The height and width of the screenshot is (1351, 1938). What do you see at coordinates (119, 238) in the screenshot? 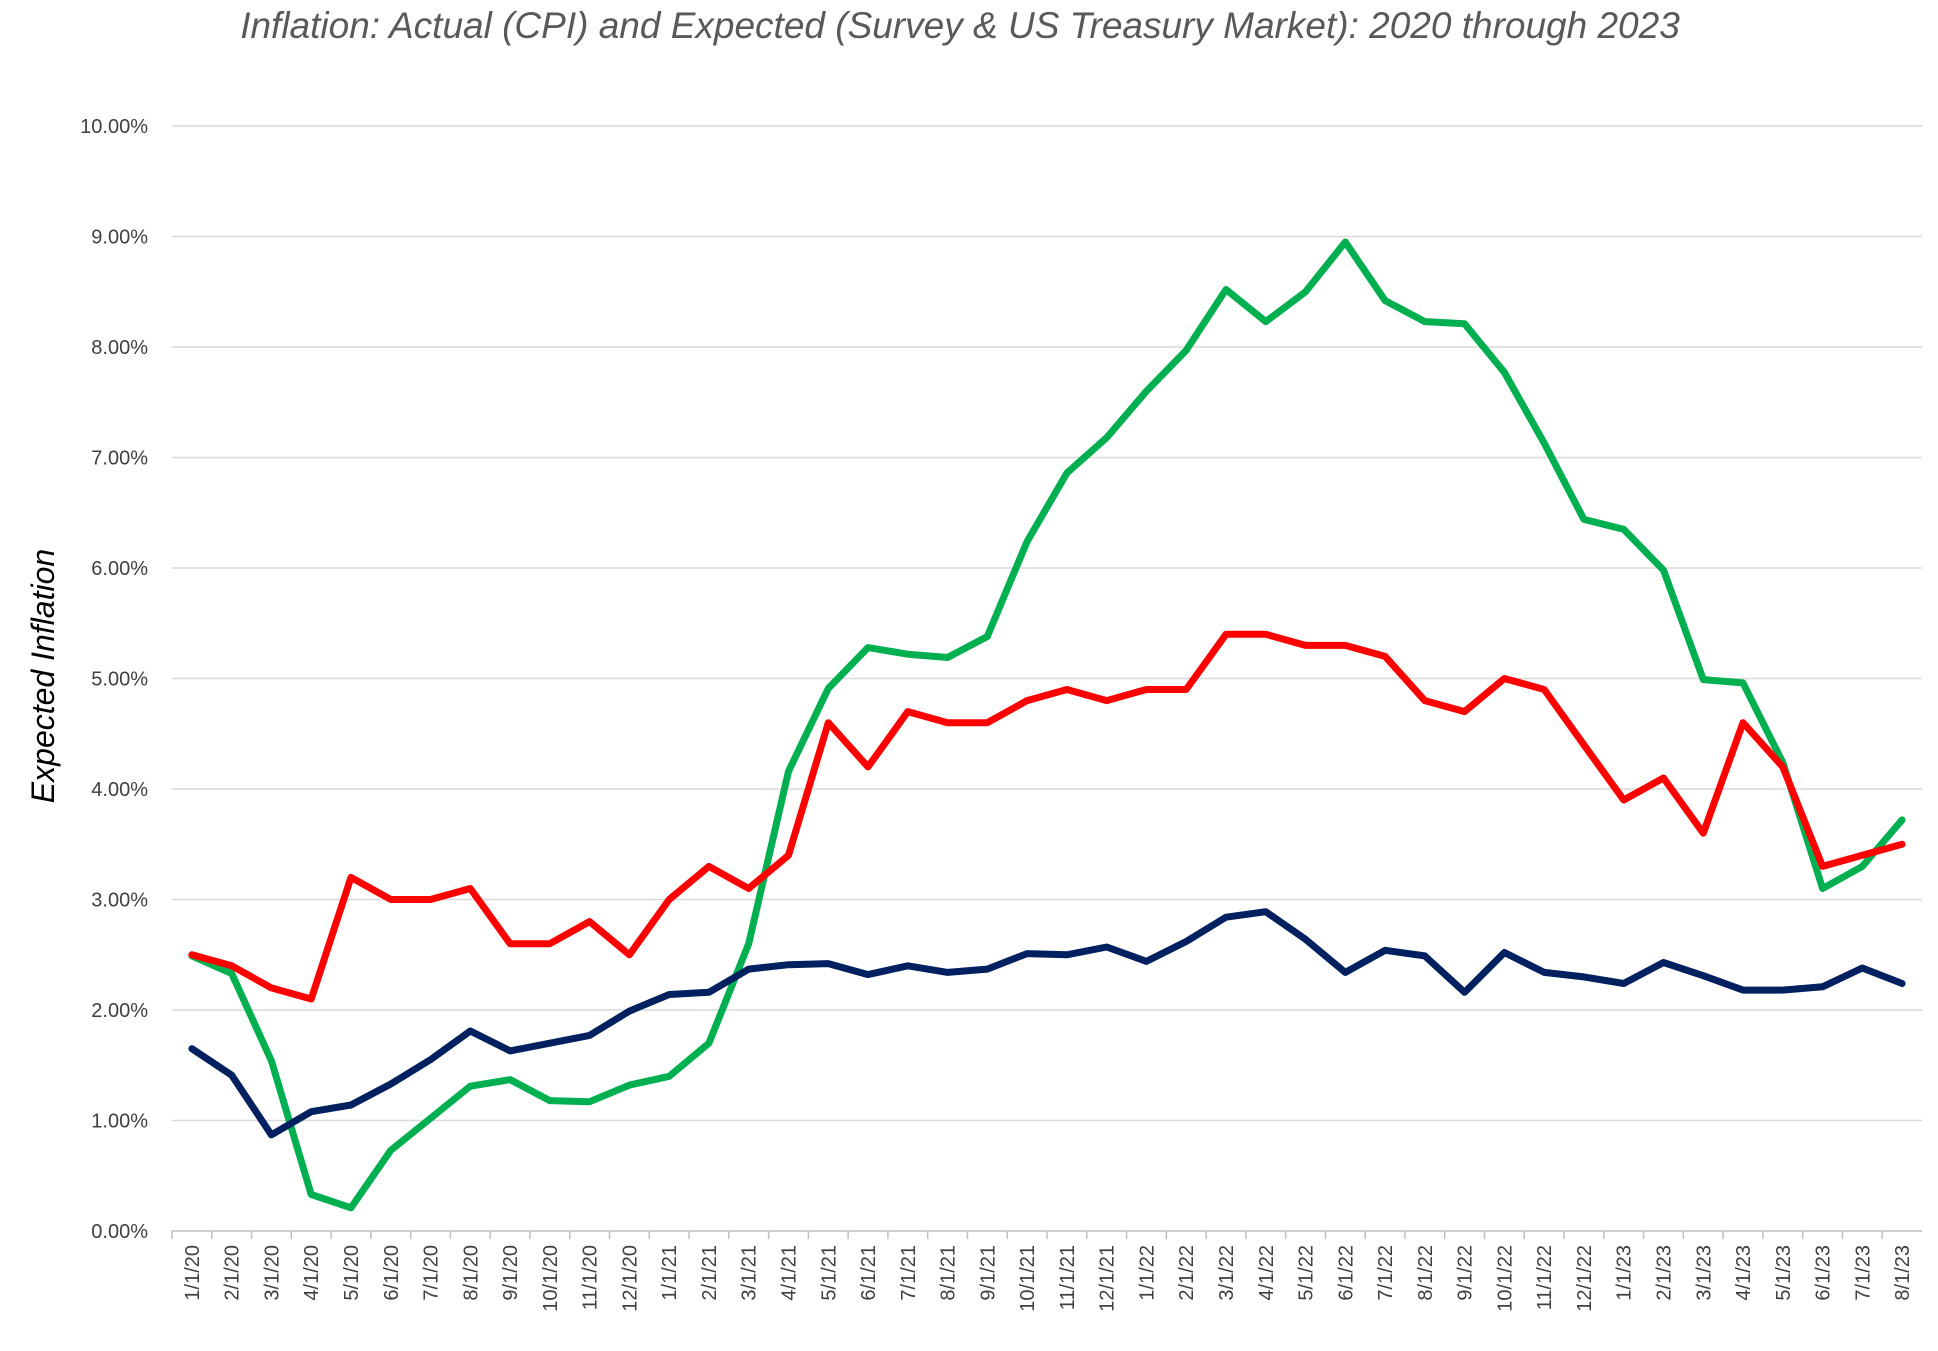
I see `y-tick-label: 9.00%` at bounding box center [119, 238].